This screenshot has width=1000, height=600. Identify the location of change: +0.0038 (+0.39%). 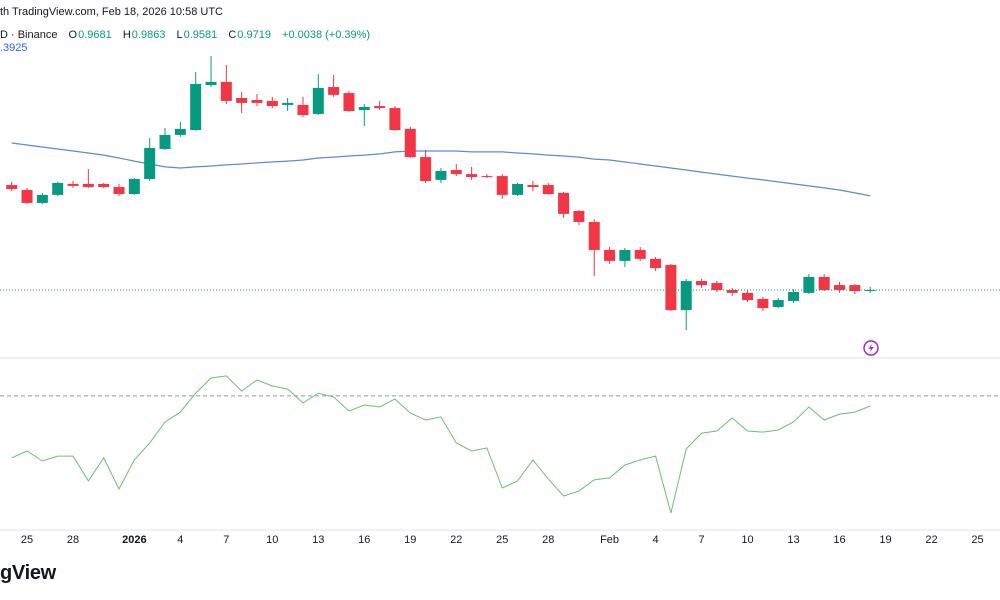
(326, 35).